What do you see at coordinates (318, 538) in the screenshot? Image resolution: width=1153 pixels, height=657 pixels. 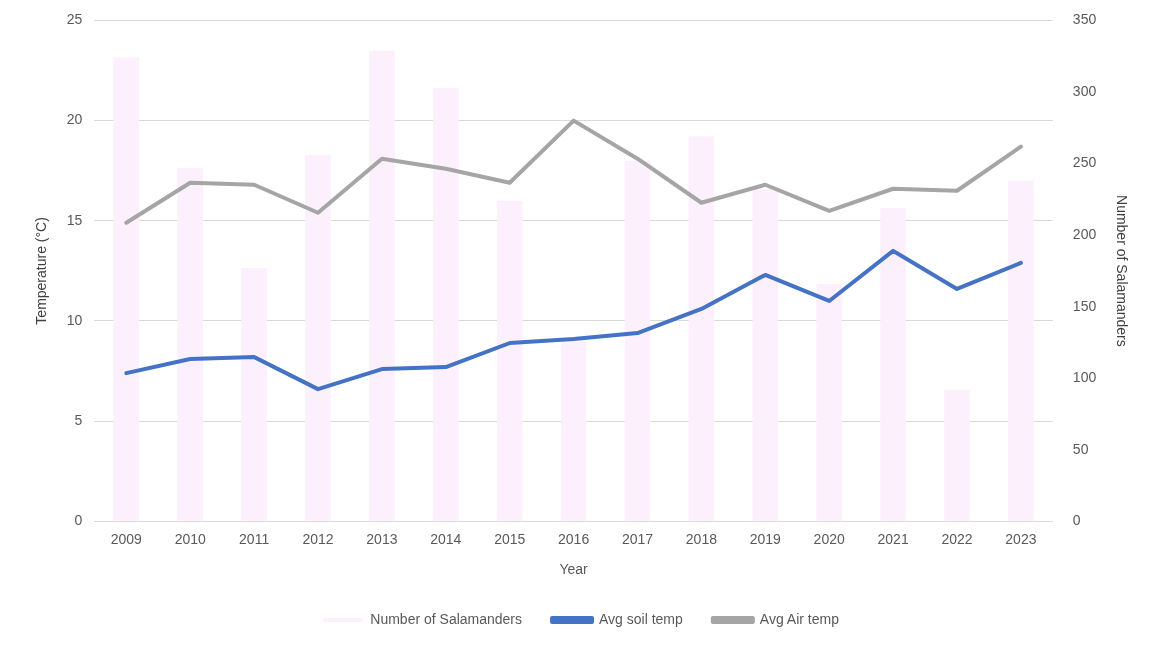 I see `x-tick-label: 2012` at bounding box center [318, 538].